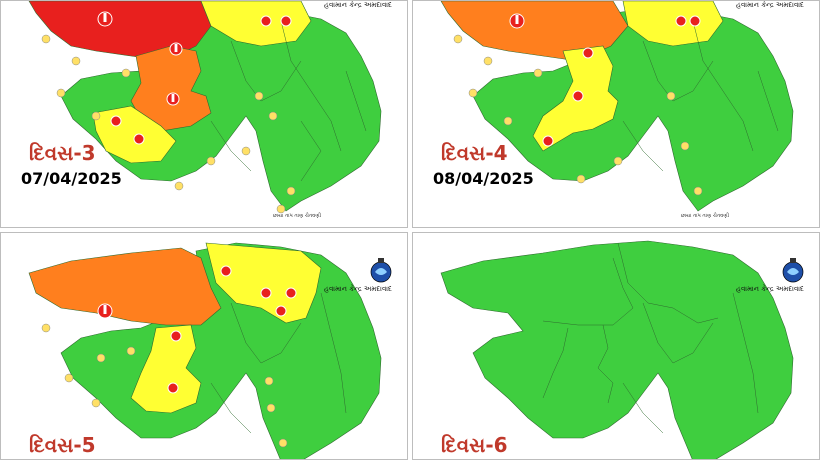  Describe the element at coordinates (62, 153) in the screenshot. I see `day-label: દિવસ-3` at that location.